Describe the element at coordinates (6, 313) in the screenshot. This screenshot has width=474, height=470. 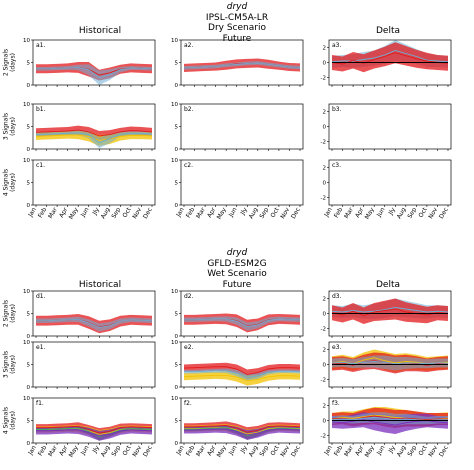
I see `row-label-line: 2 Signals` at that location.